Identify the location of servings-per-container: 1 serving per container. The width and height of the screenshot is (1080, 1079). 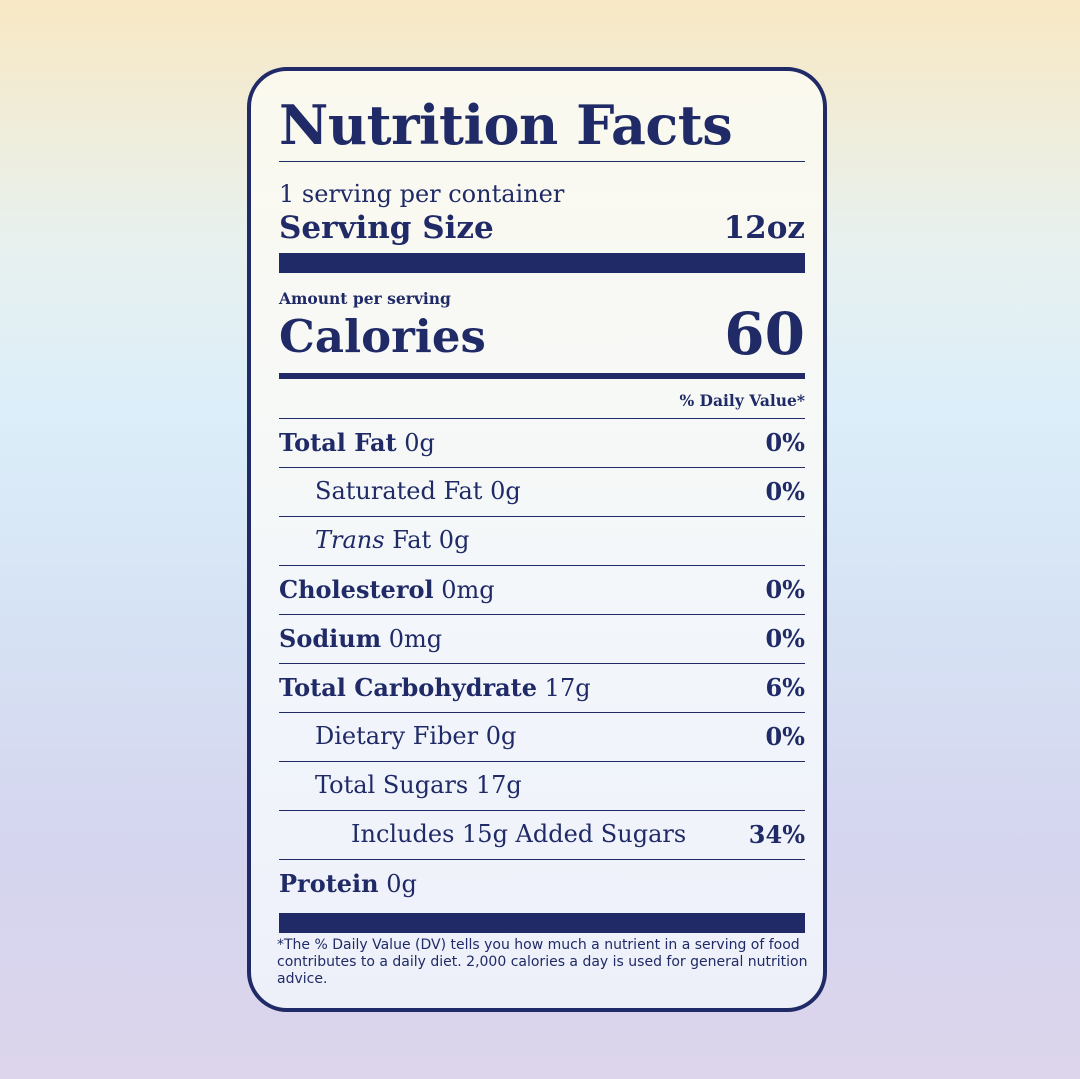
(422, 194).